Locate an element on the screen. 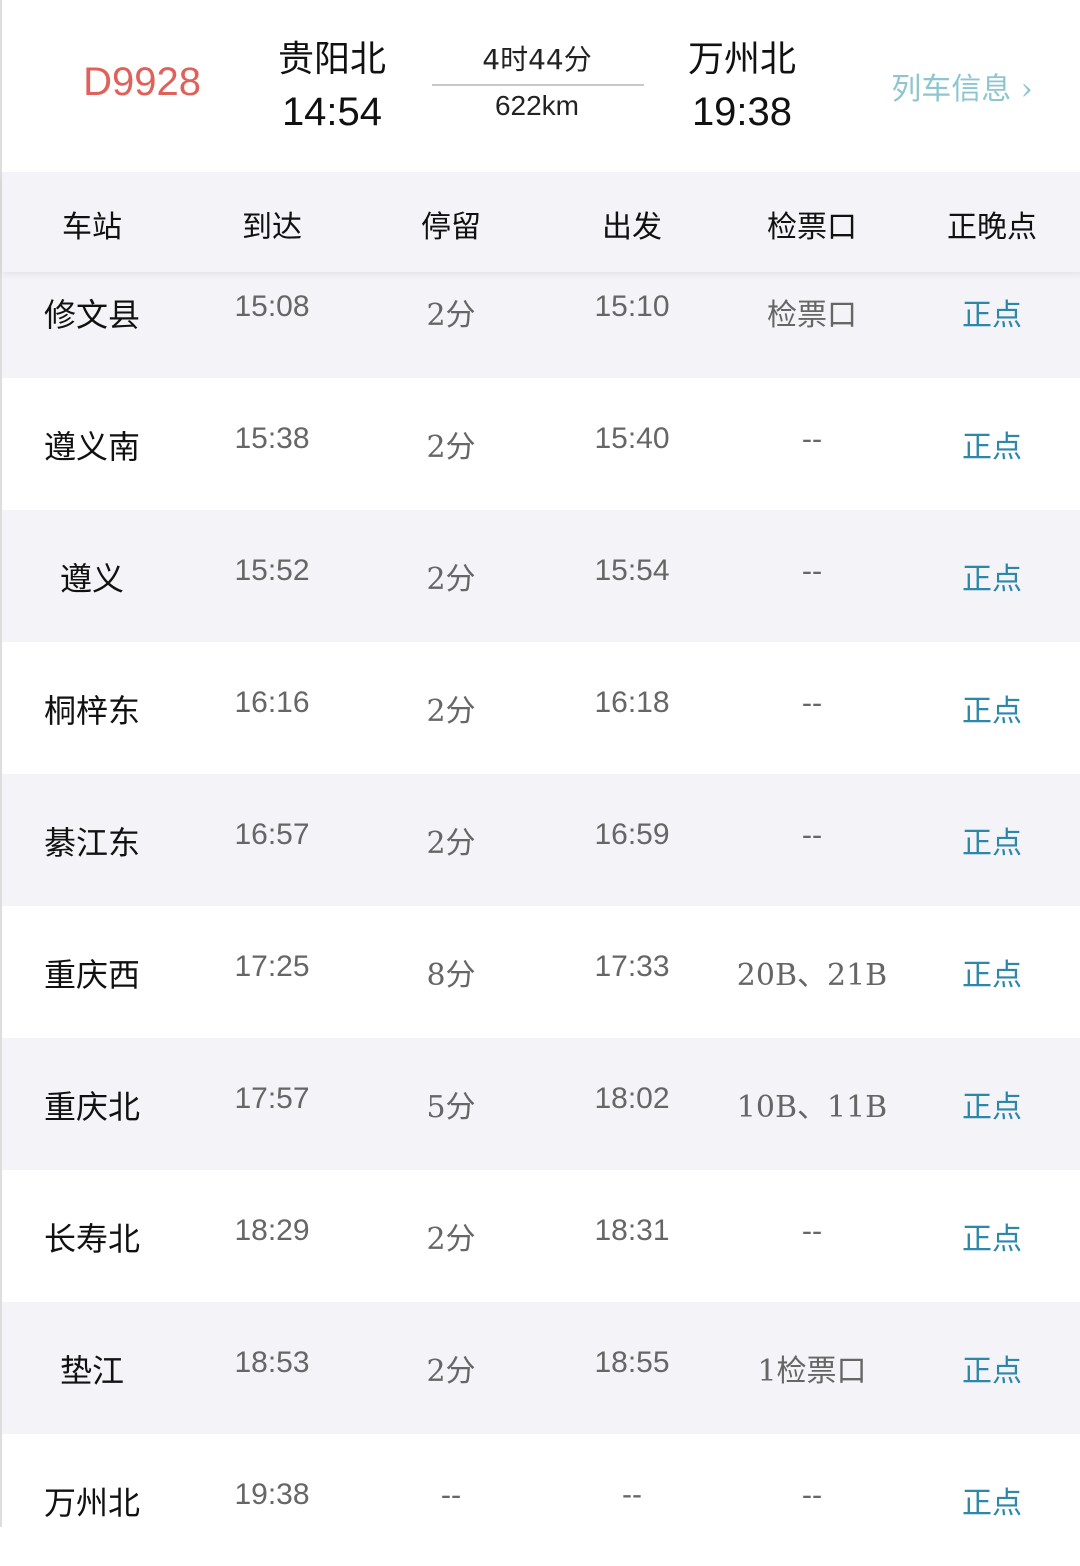 The height and width of the screenshot is (1566, 1080). cell-arrive: 17:25 is located at coordinates (272, 966).